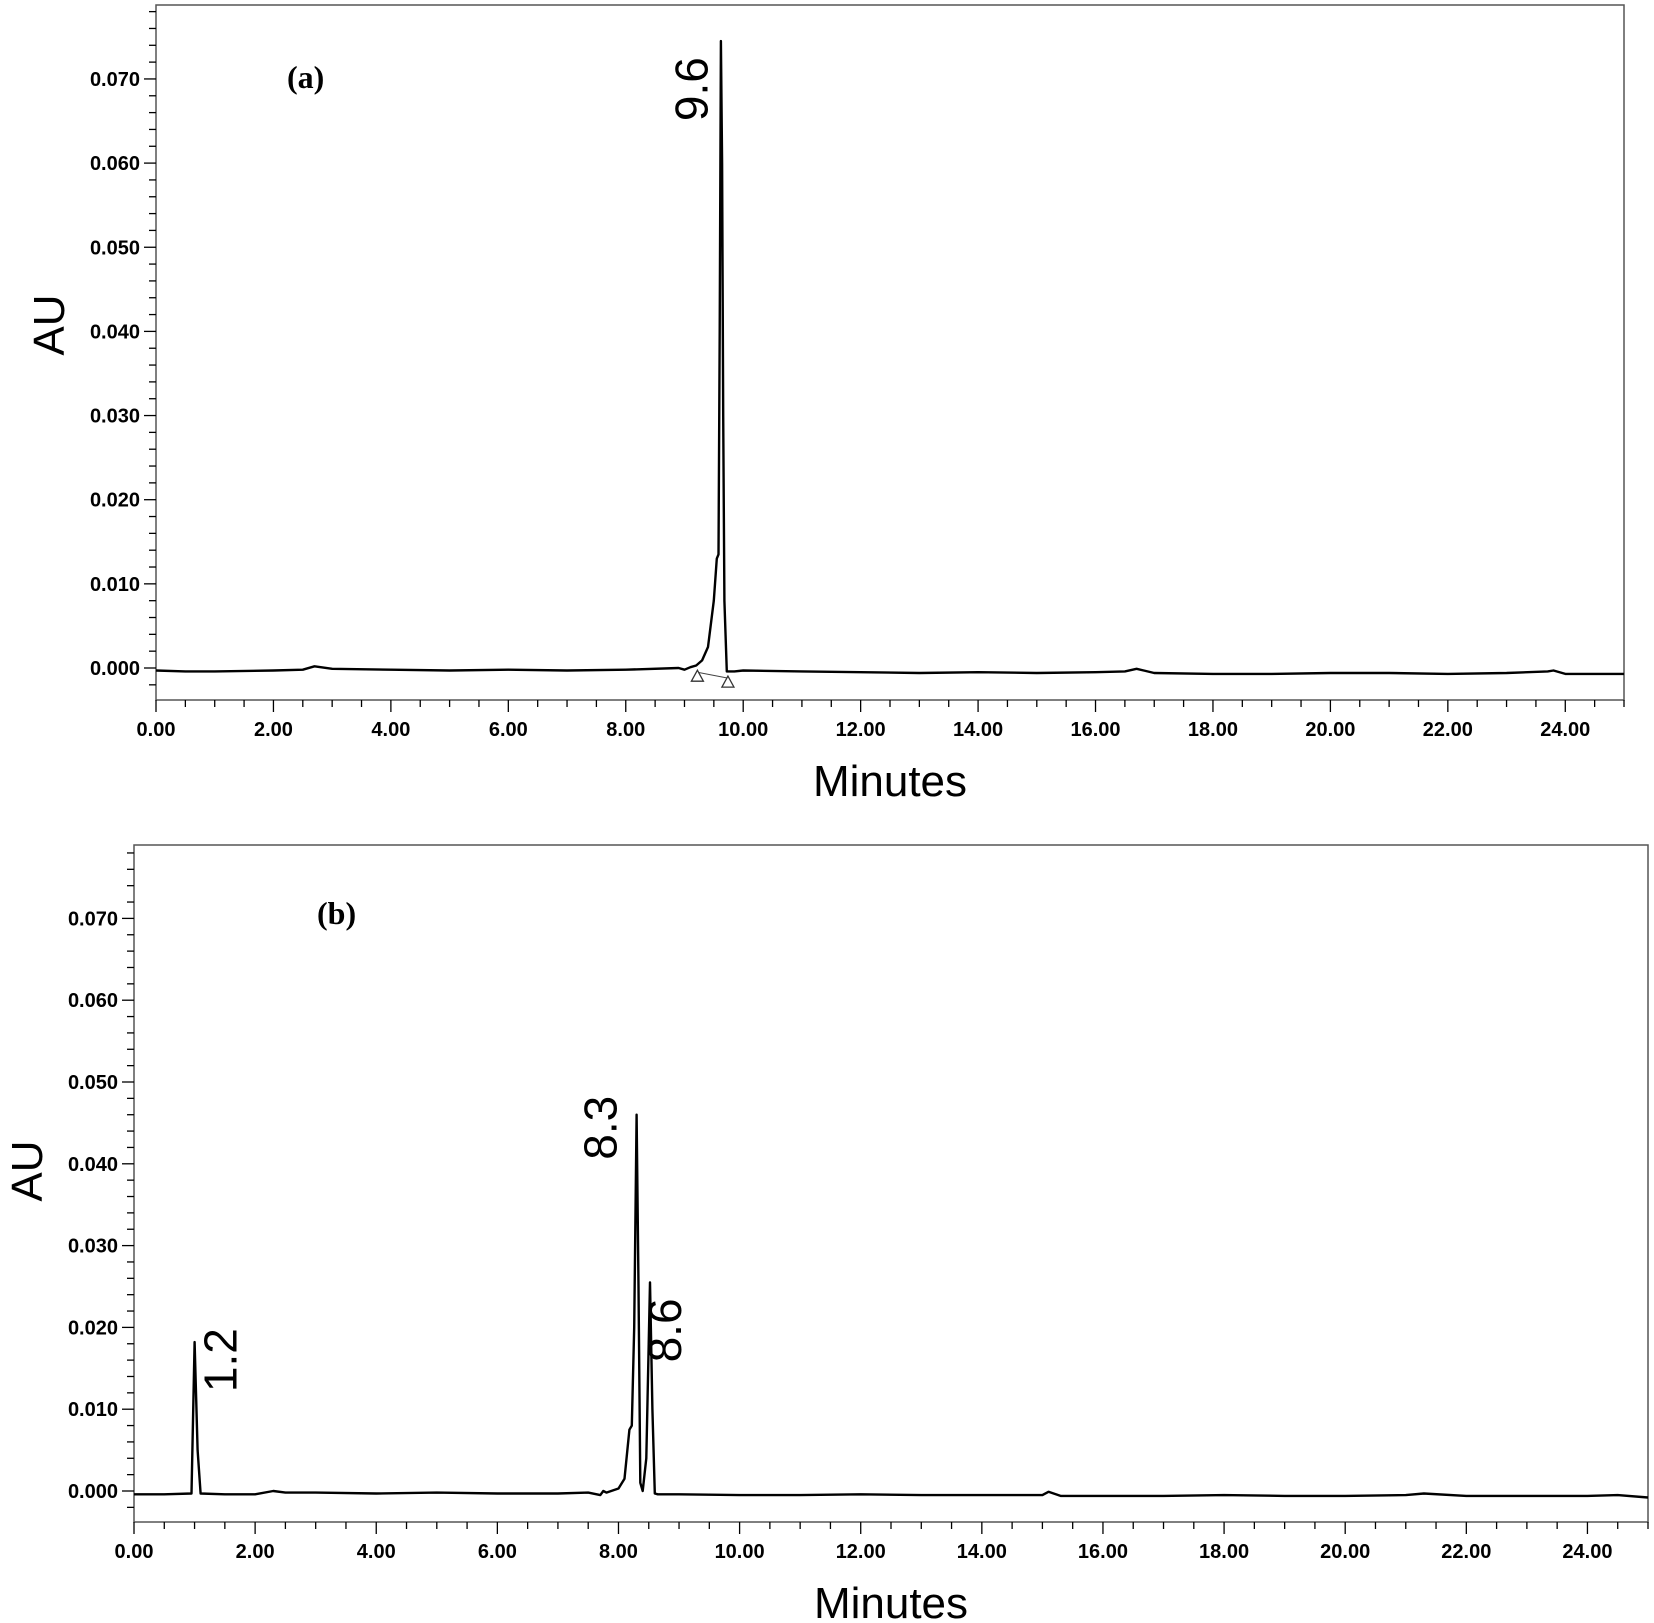 The height and width of the screenshot is (1623, 1654). What do you see at coordinates (665, 1330) in the screenshot?
I see `peak-label: 8.6` at bounding box center [665, 1330].